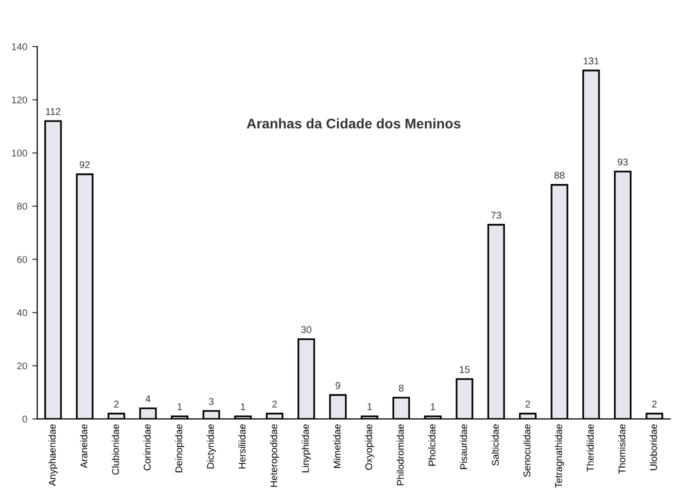 This screenshot has width=677, height=490. I want to click on x-tick-label: Pholcidae, so click(432, 445).